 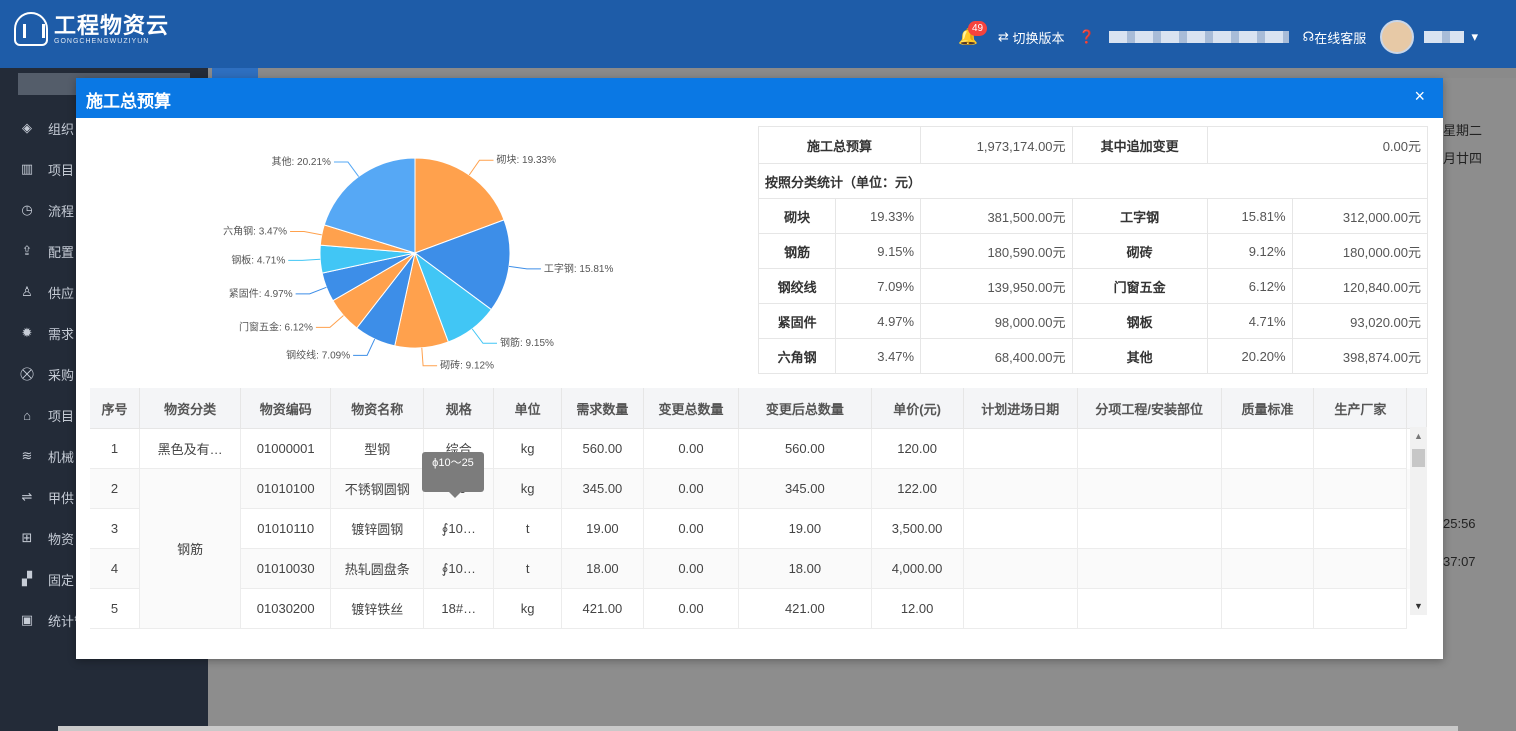 I want to click on bell-icon: 49, so click(x=973, y=34).